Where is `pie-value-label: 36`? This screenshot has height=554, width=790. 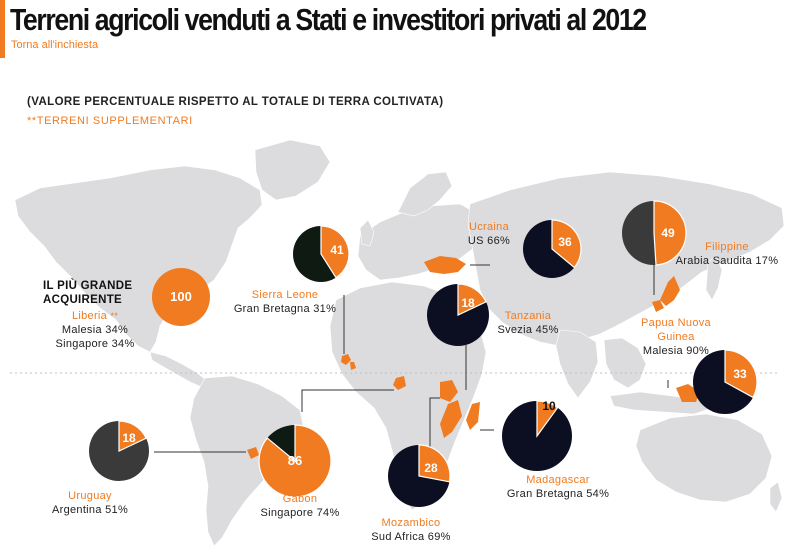 pie-value-label: 36 is located at coordinates (565, 242).